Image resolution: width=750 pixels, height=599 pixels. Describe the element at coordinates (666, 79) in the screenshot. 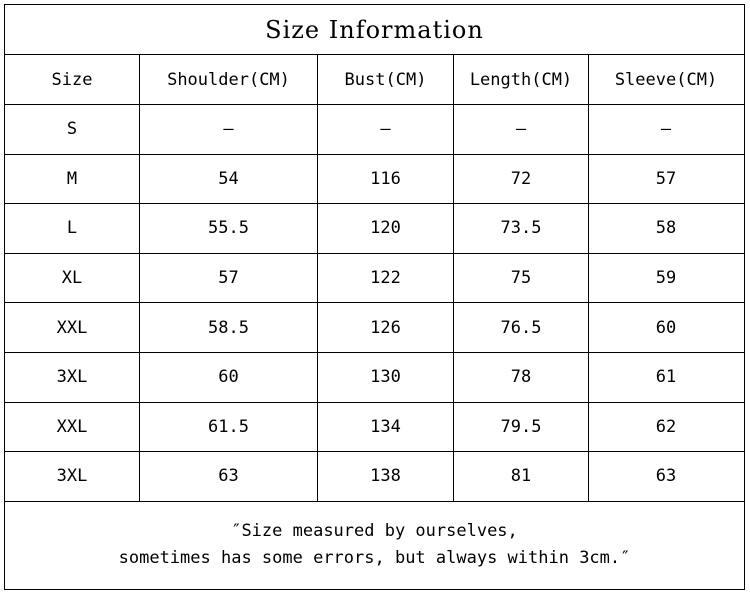

I see `header-cell: Sleeve(CM)` at that location.